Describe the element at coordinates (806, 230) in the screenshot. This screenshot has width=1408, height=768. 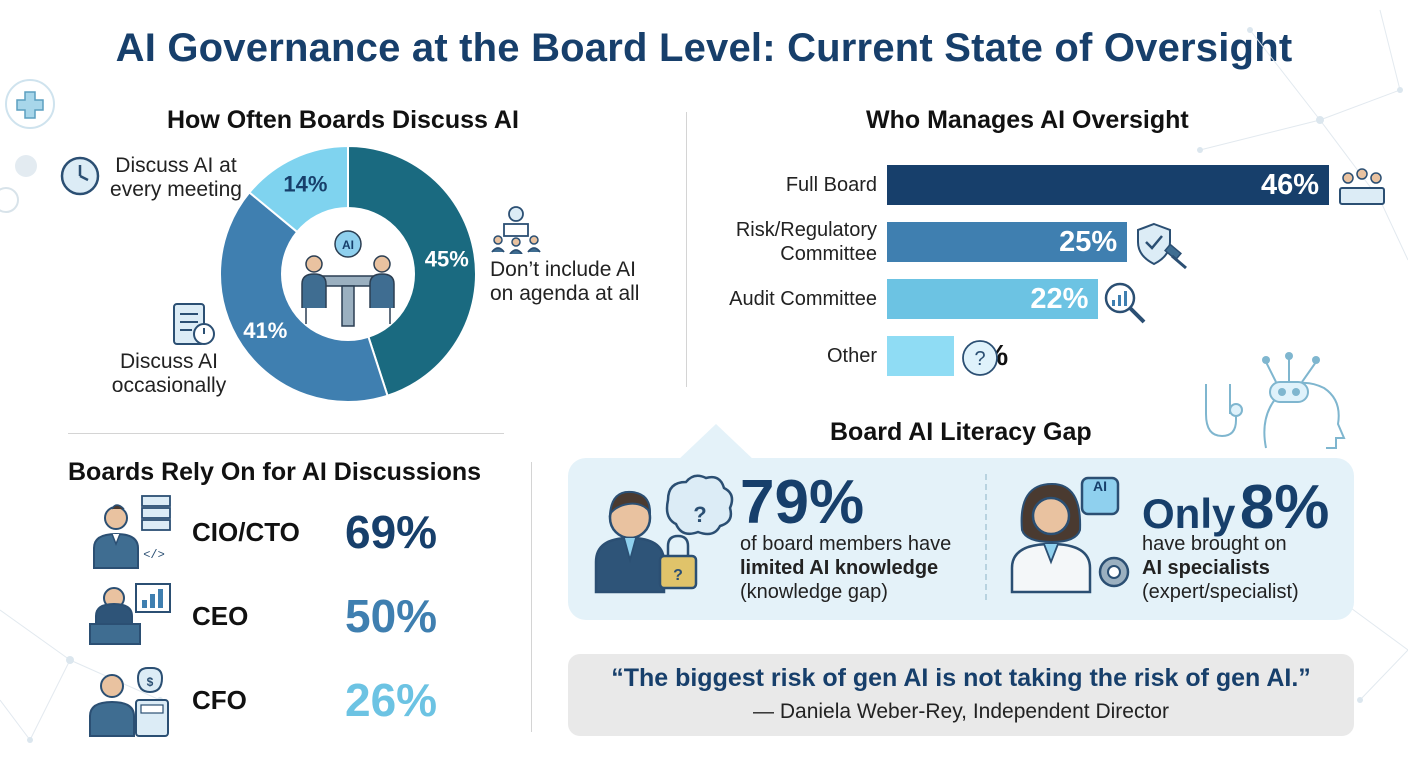
I see `bar-label-line: Risk/Regulatory` at that location.